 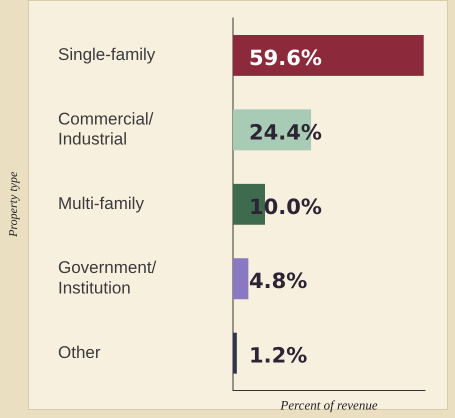 What do you see at coordinates (328, 405) in the screenshot?
I see `x-axis-title: Percent of revenue` at bounding box center [328, 405].